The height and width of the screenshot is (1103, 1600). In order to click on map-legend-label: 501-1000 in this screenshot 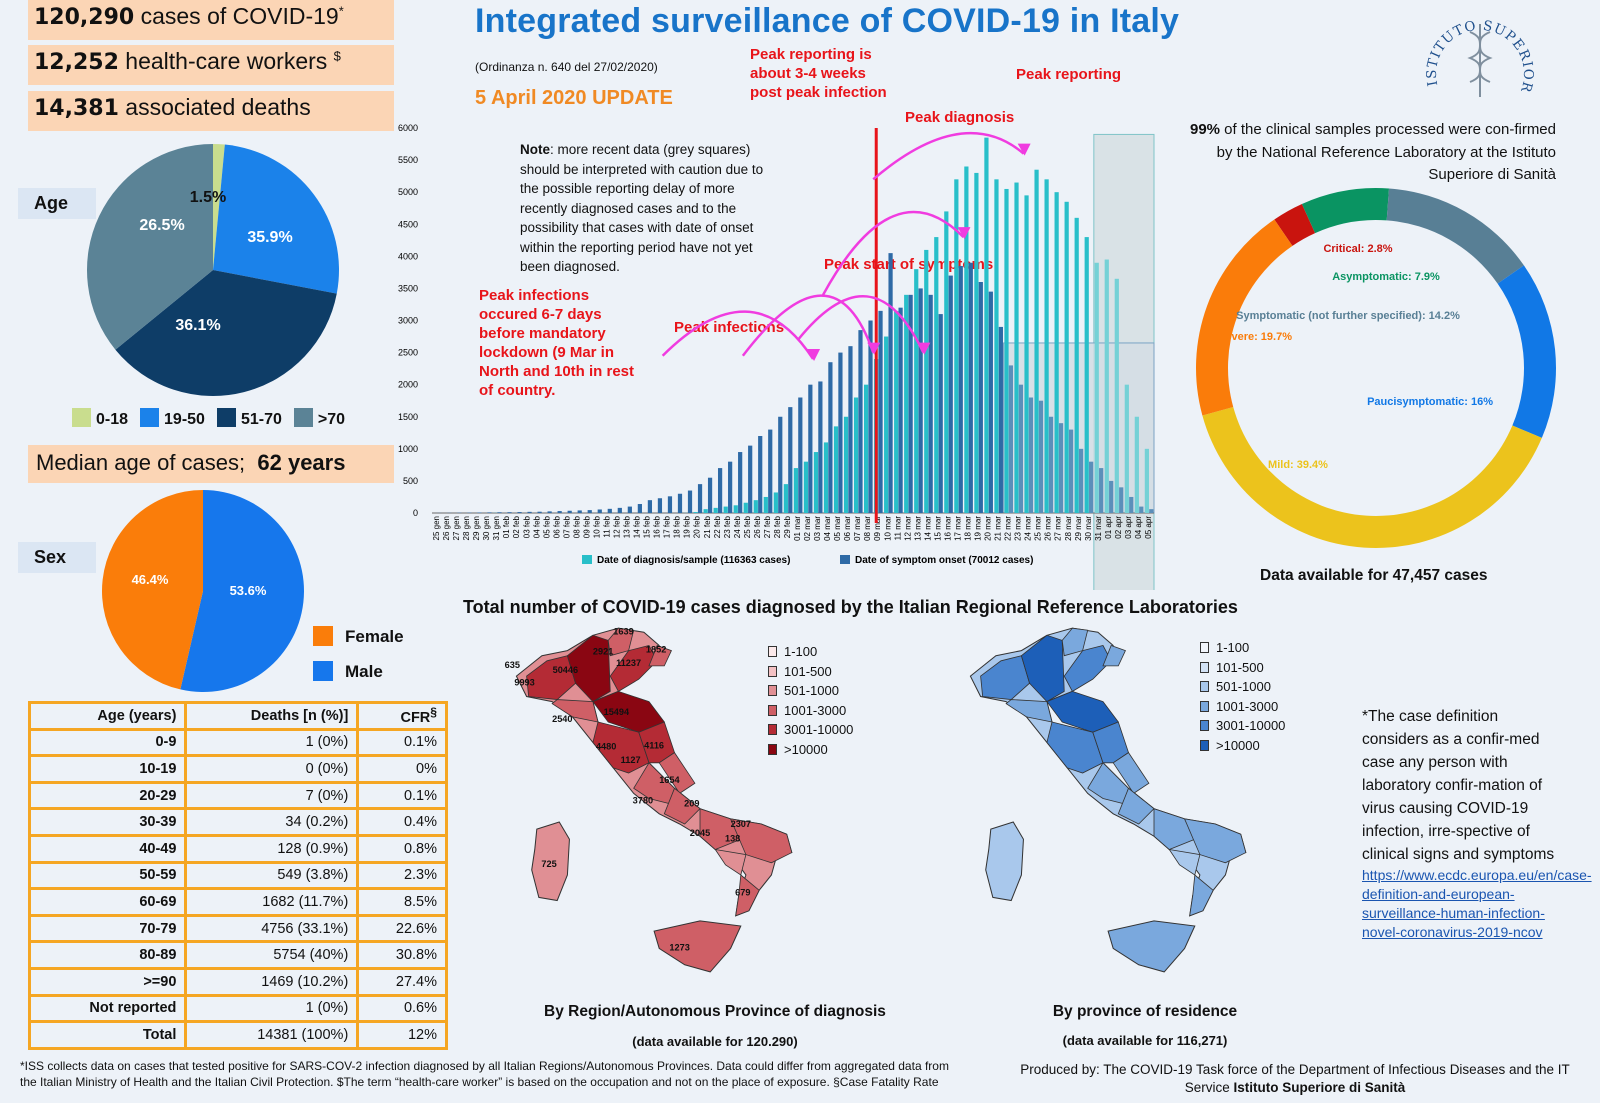, I will do `click(811, 690)`.